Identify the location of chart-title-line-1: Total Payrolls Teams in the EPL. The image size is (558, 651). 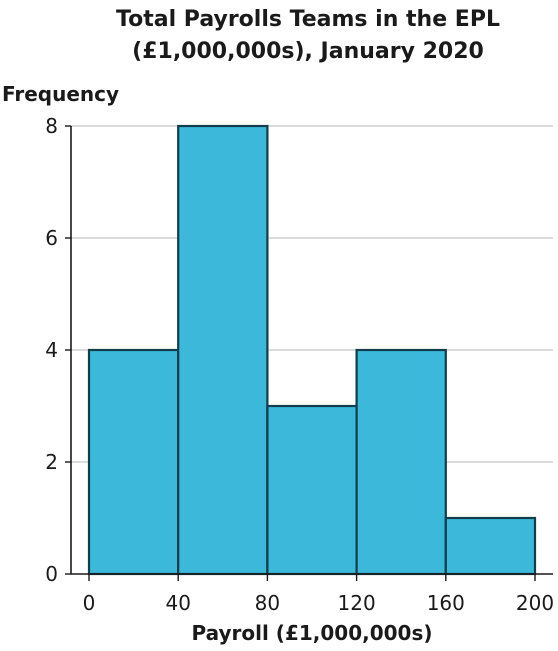
(308, 19).